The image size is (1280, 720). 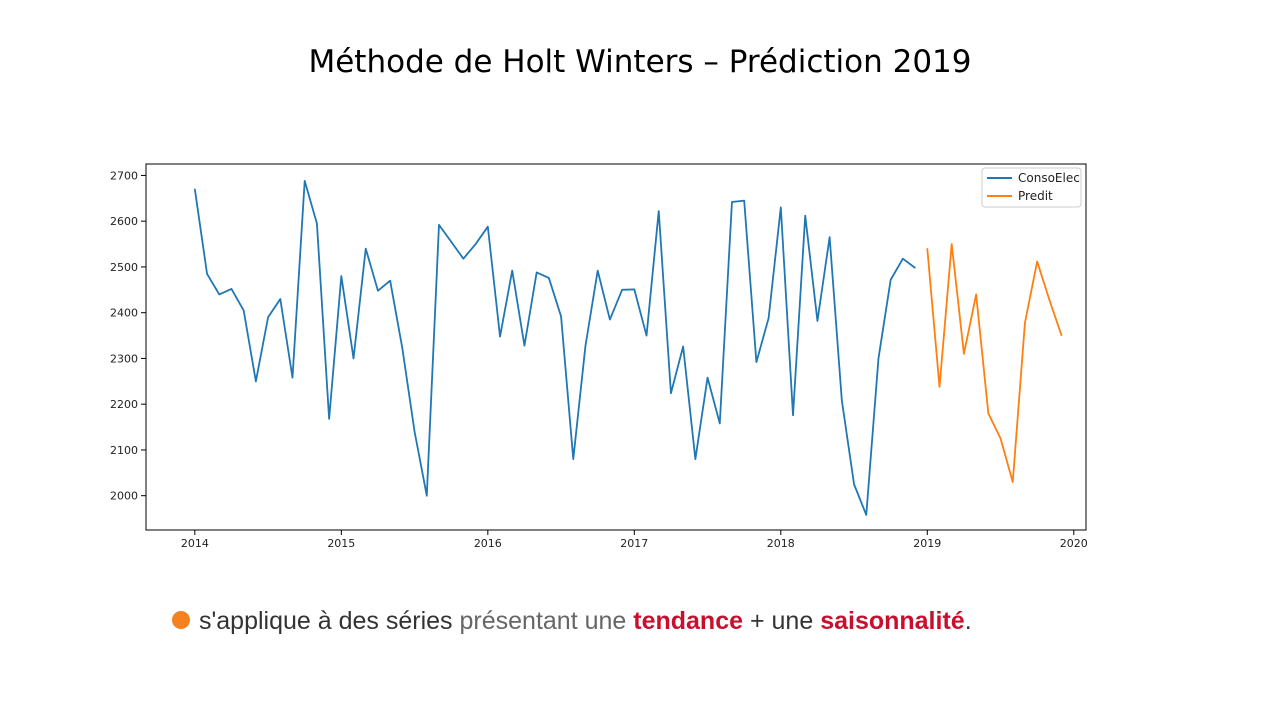 I want to click on legend-label-predit: Predit, so click(x=1035, y=196).